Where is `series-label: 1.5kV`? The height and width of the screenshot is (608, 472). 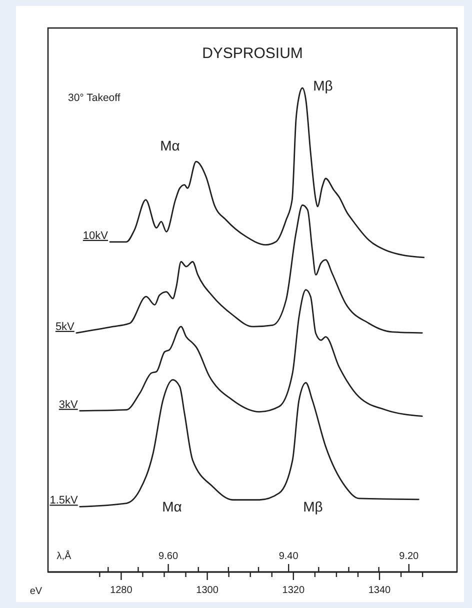
series-label: 1.5kV is located at coordinates (64, 500).